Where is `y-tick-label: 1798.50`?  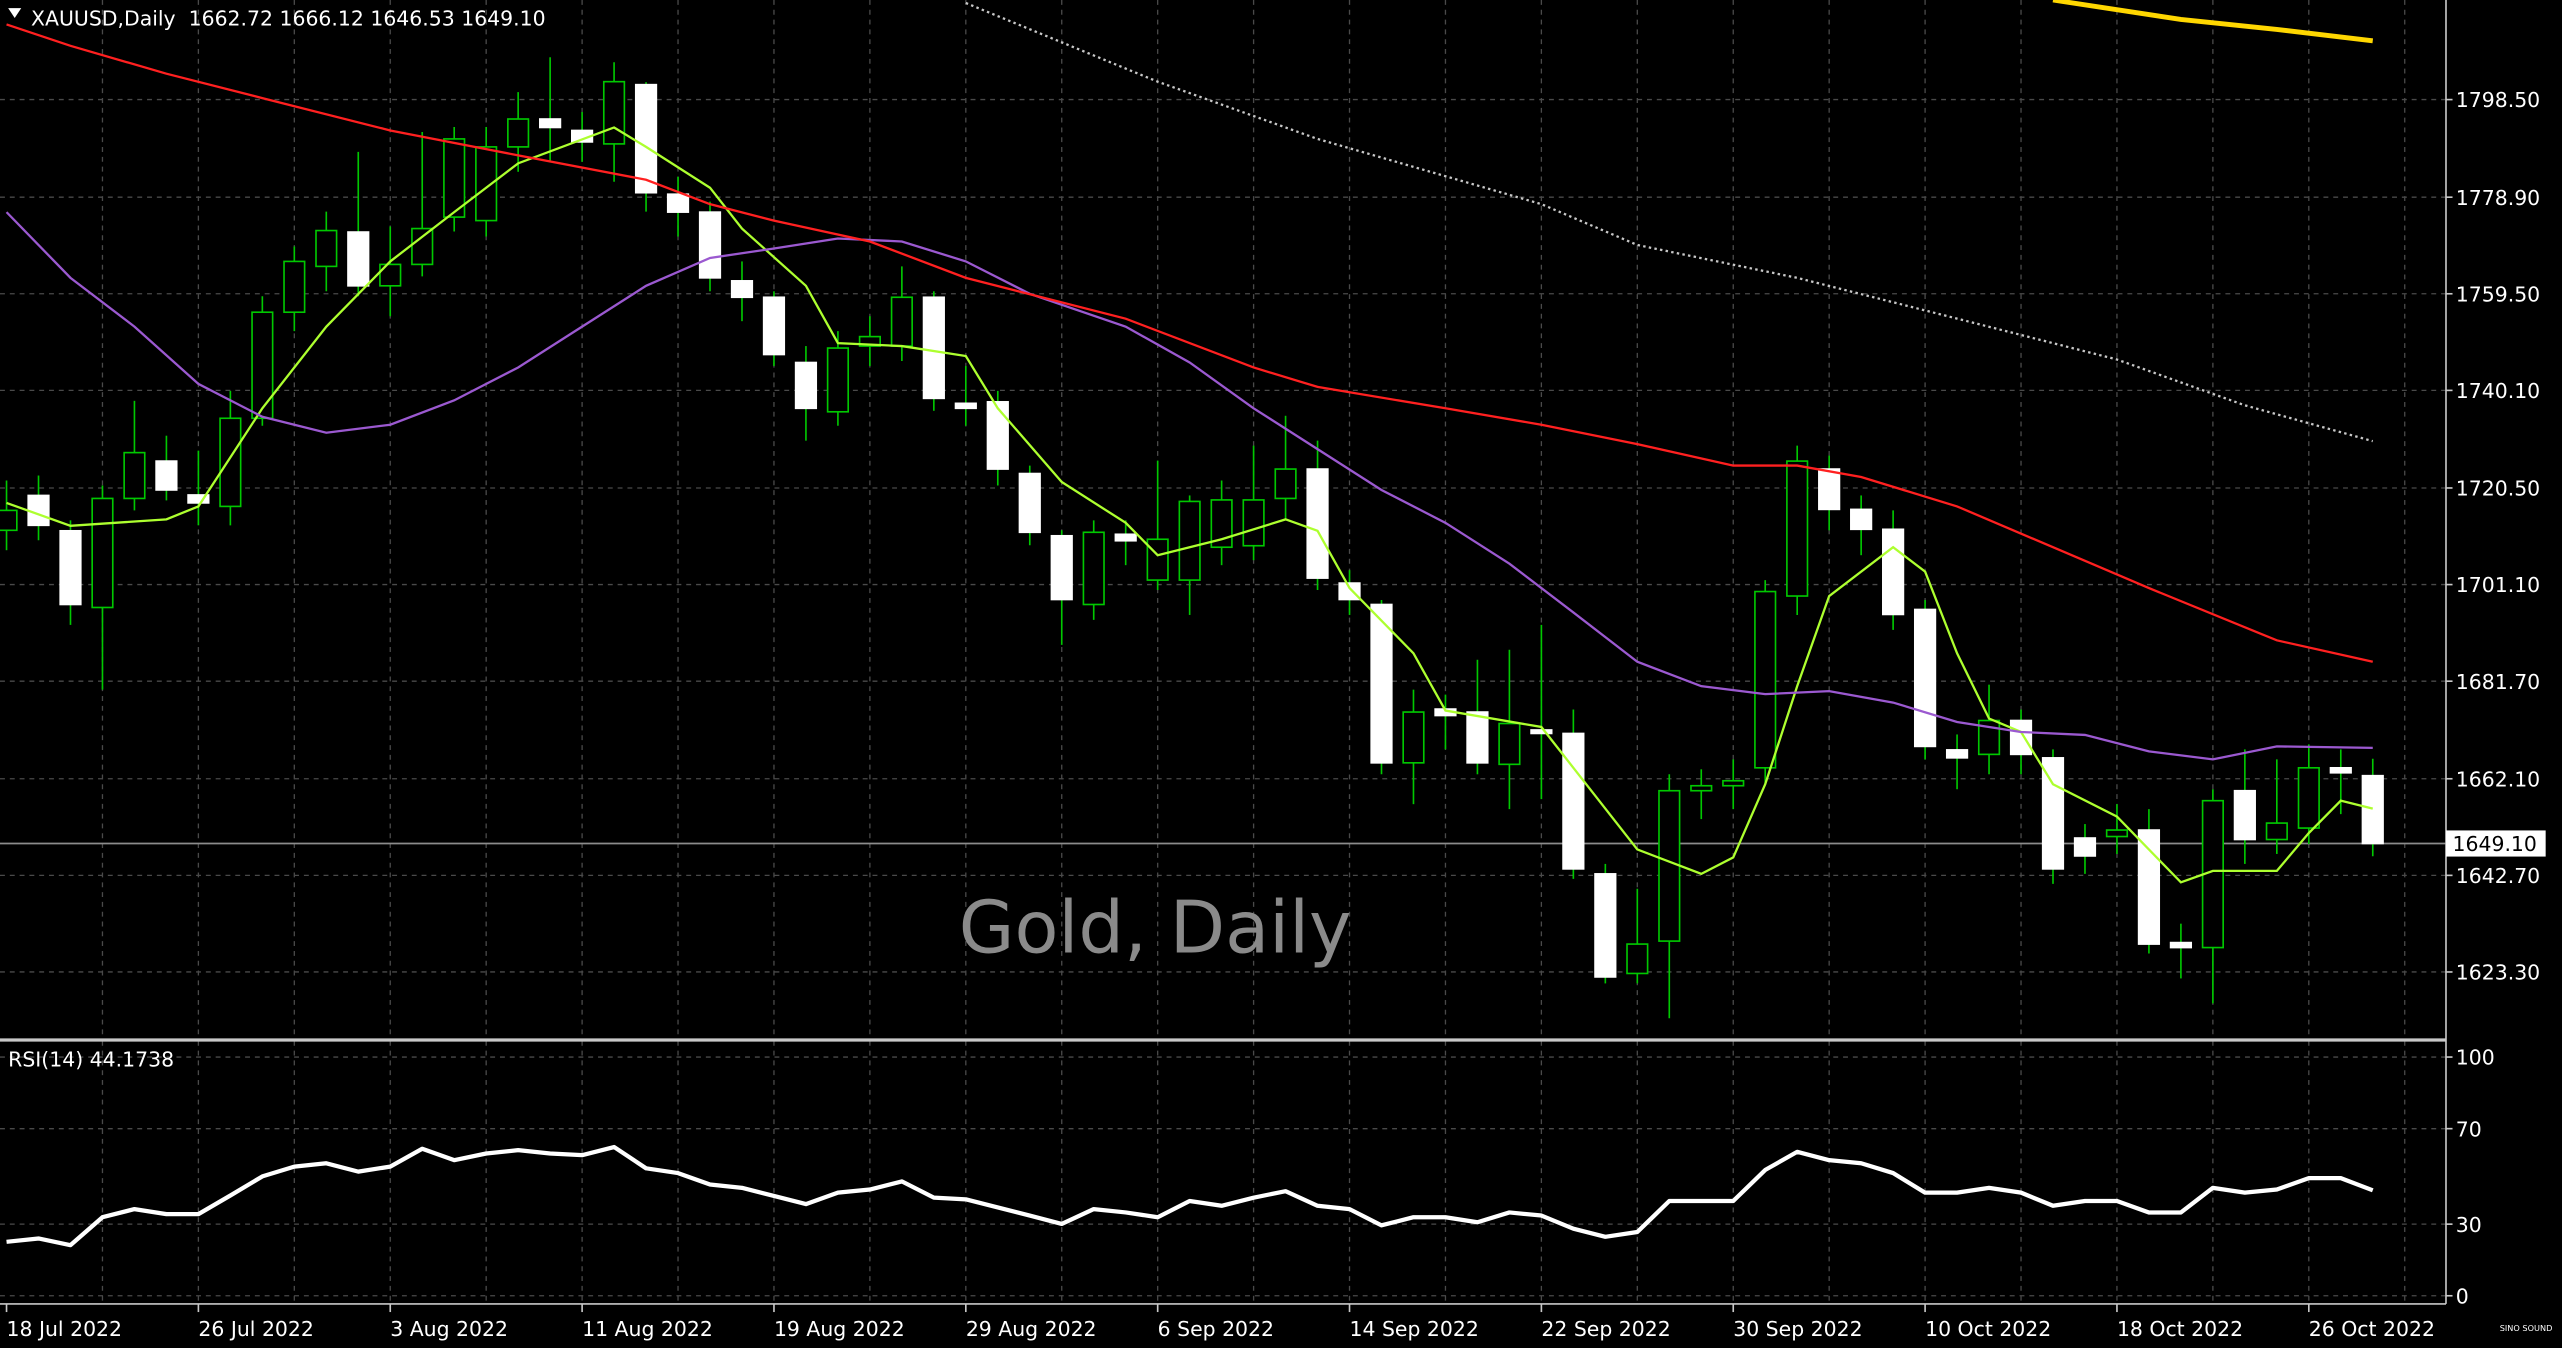
y-tick-label: 1798.50 is located at coordinates (2498, 100).